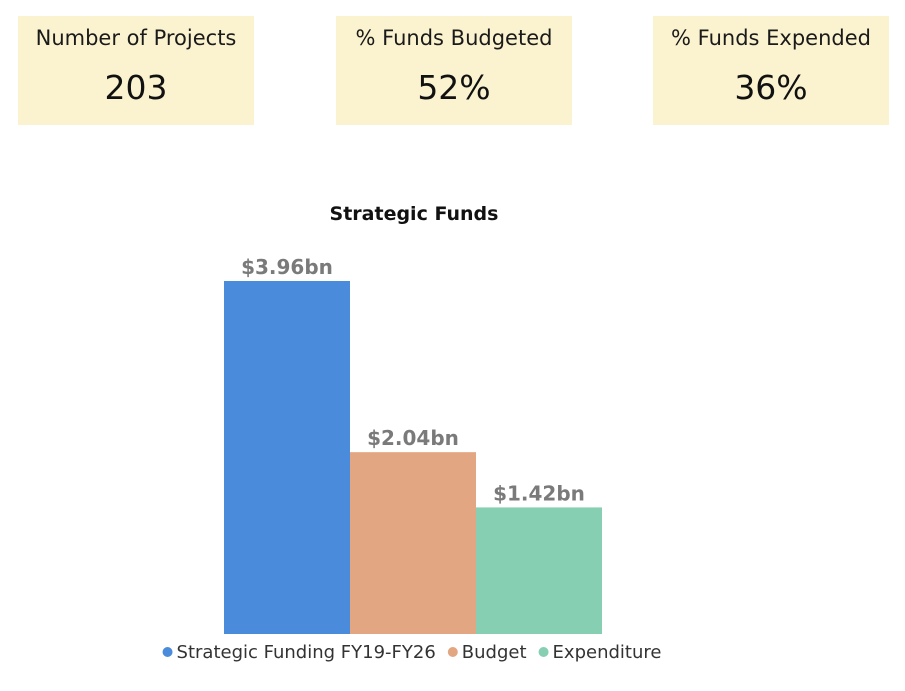  I want to click on legend-label: Strategic Funding FY19-FY26, so click(306, 652).